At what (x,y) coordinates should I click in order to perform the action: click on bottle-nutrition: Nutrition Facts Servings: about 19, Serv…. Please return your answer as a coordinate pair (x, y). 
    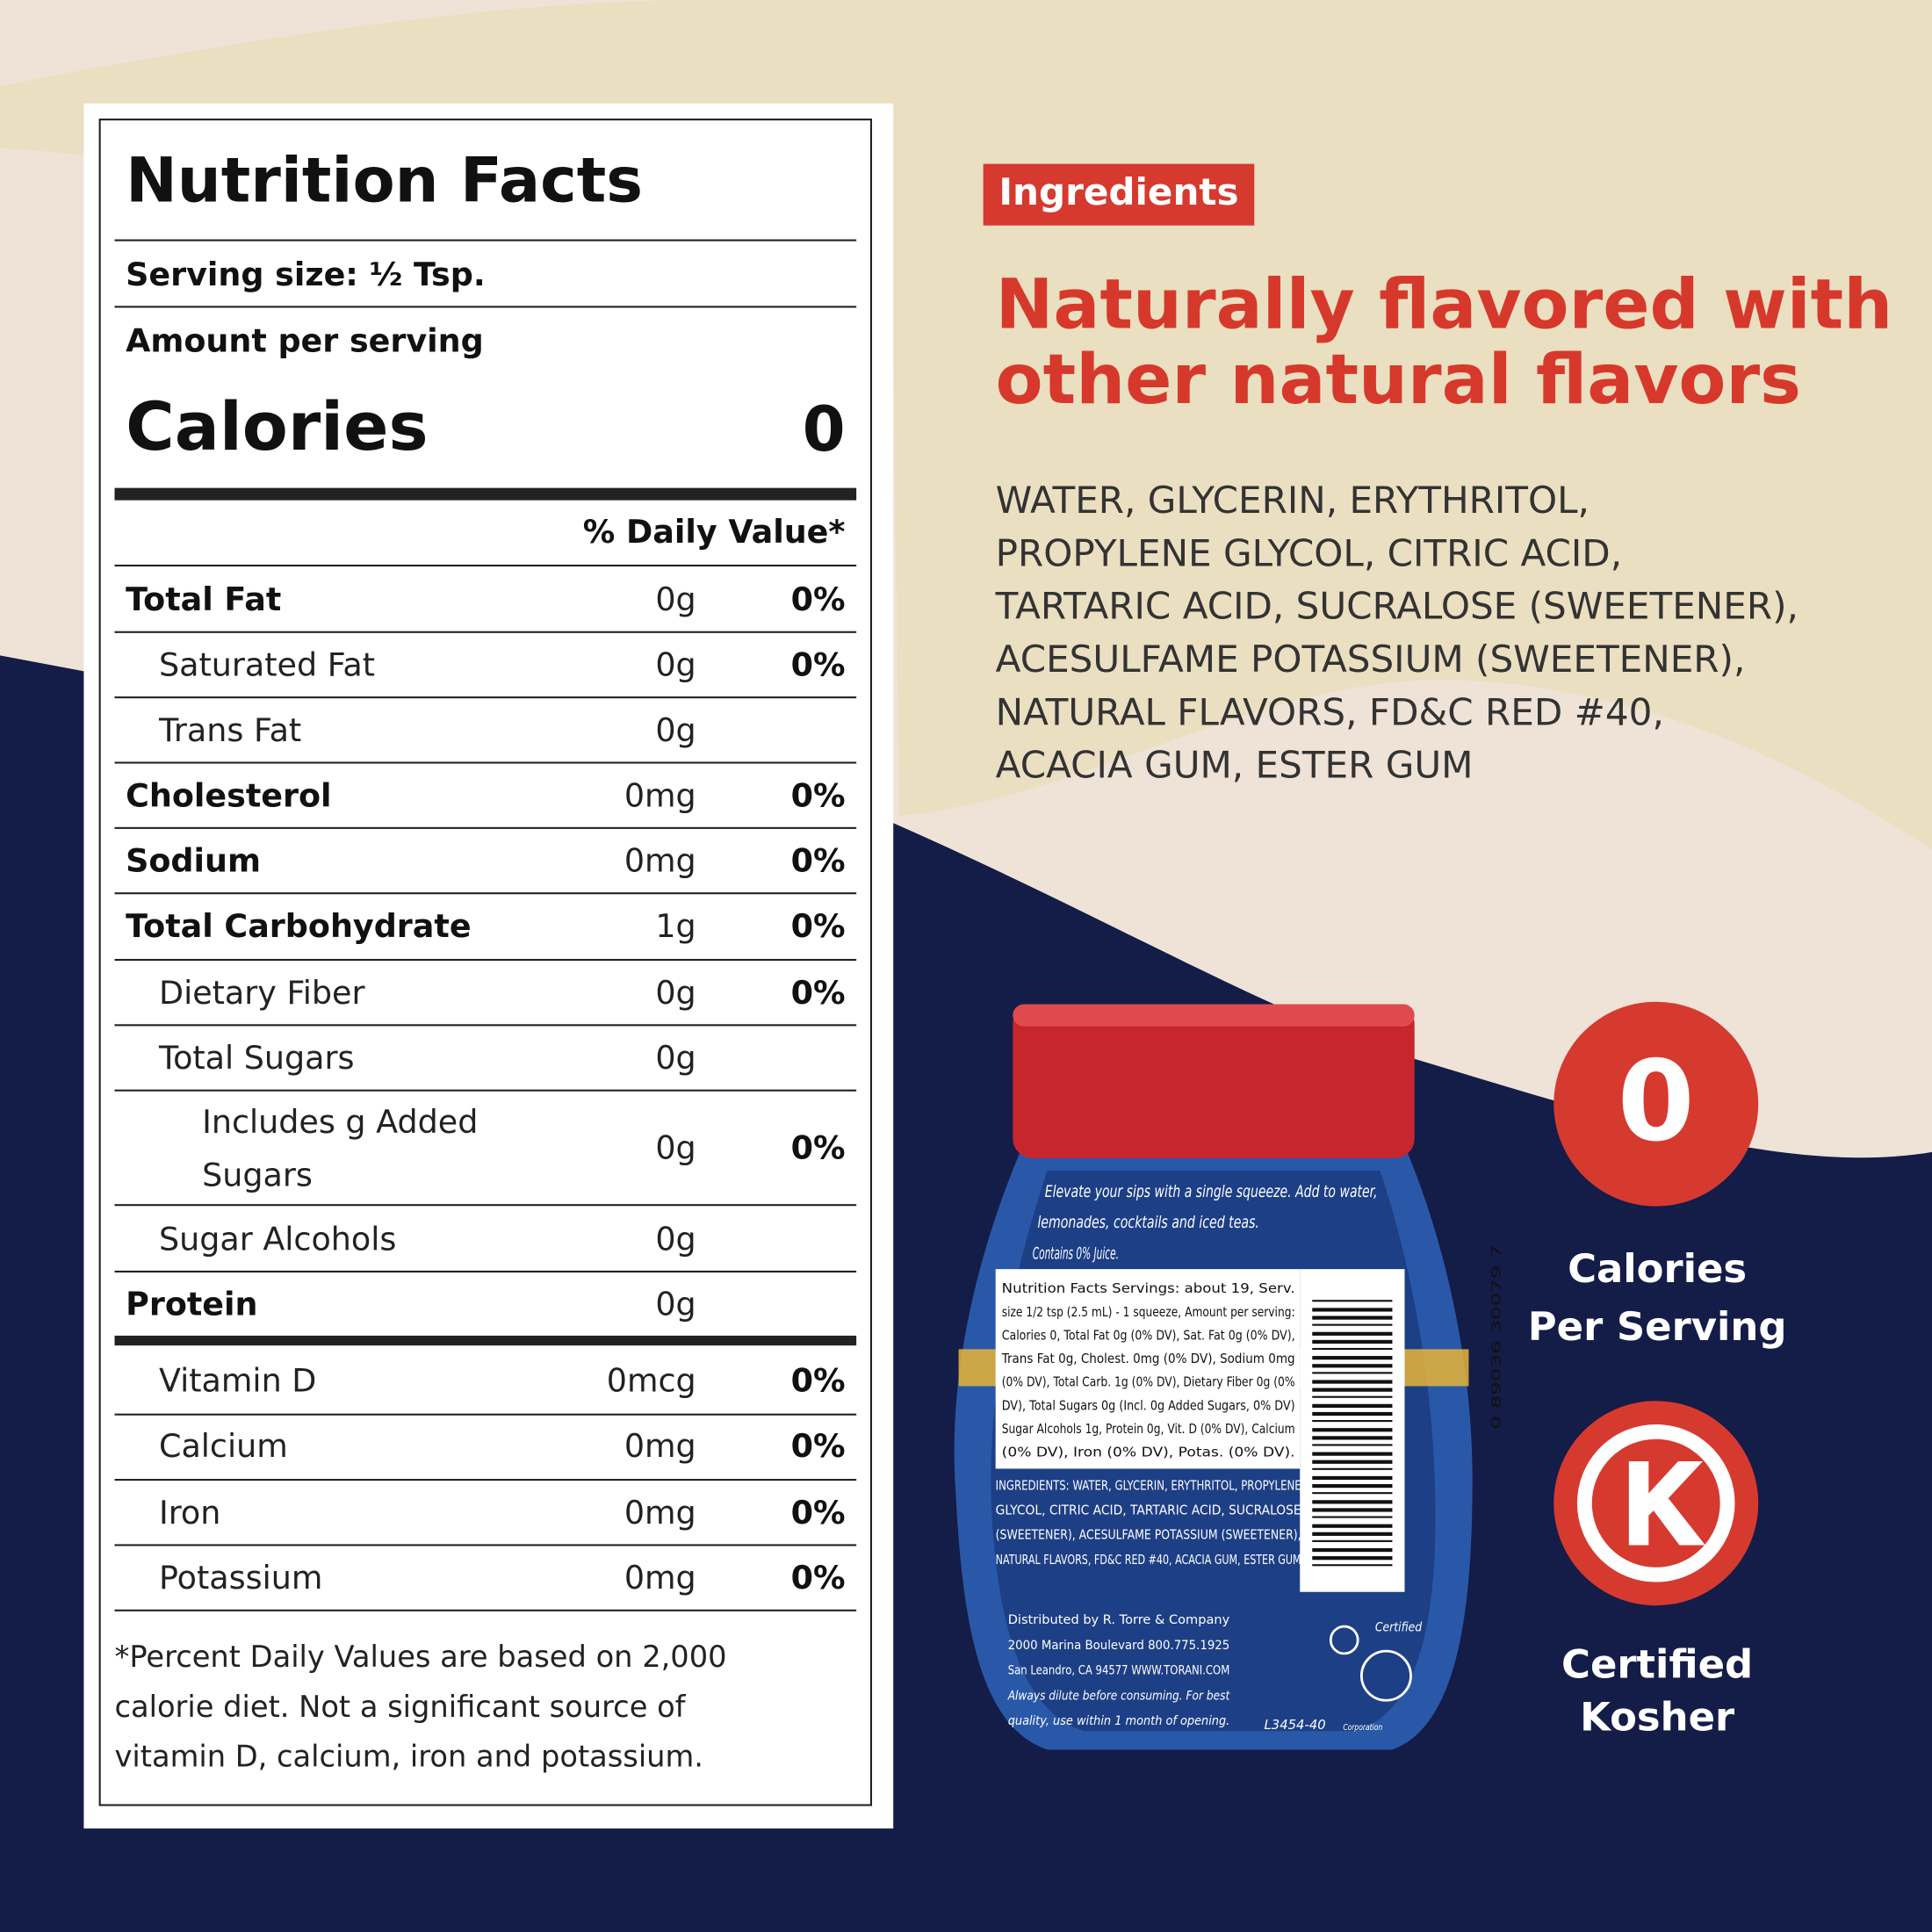
    Looking at the image, I should click on (1148, 1288).